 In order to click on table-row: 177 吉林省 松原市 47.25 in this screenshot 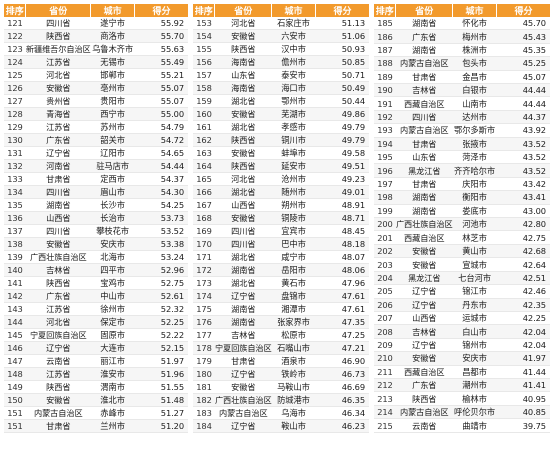, I will do `click(281, 335)`.